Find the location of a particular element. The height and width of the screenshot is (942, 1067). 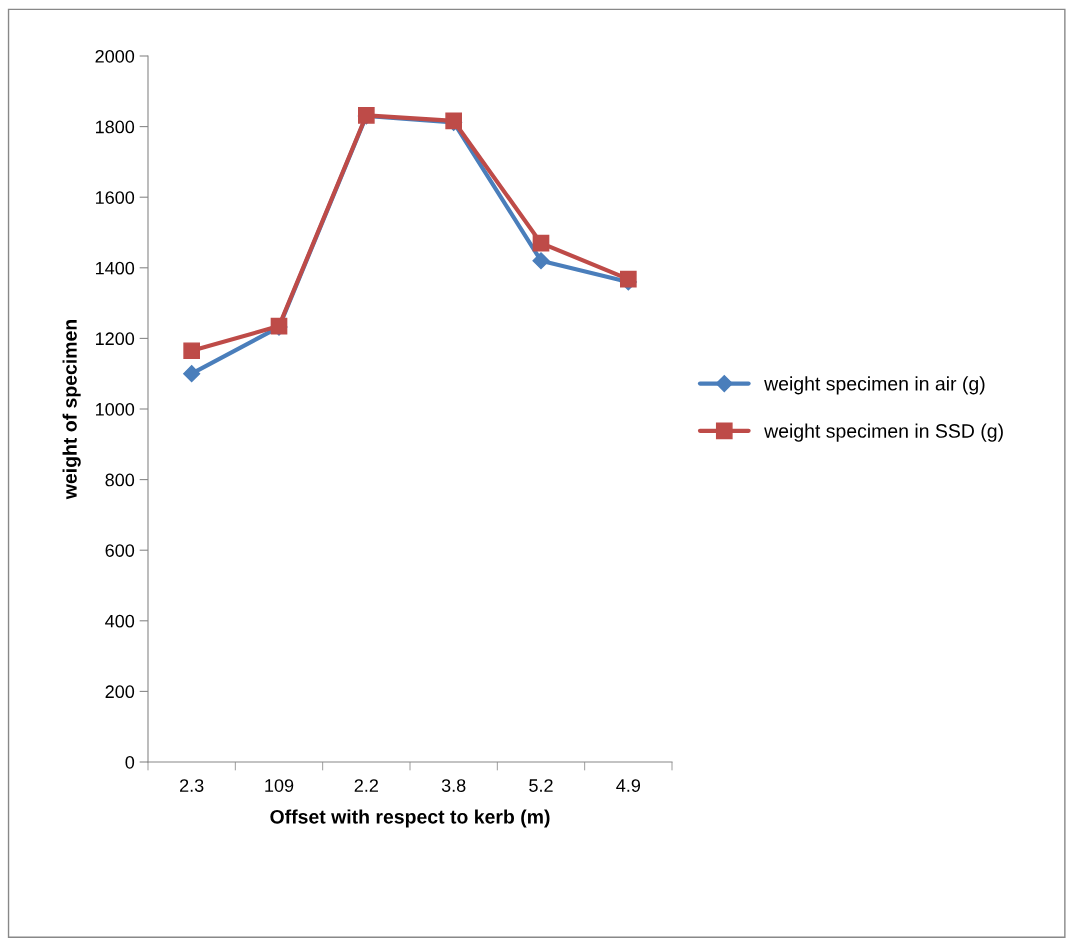

x-tick-label: 109 is located at coordinates (279, 785).